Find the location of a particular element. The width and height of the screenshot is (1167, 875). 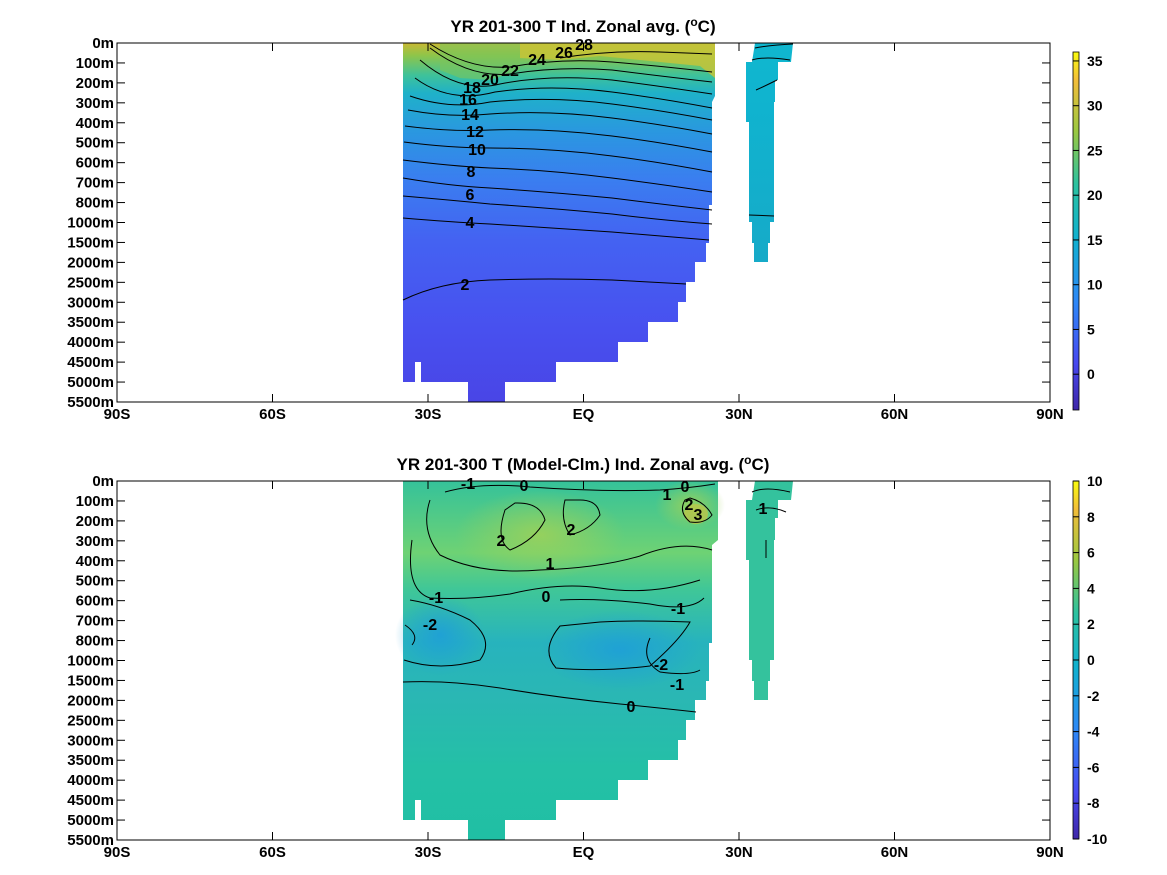

ocean-field-south is located at coordinates (559, 222).